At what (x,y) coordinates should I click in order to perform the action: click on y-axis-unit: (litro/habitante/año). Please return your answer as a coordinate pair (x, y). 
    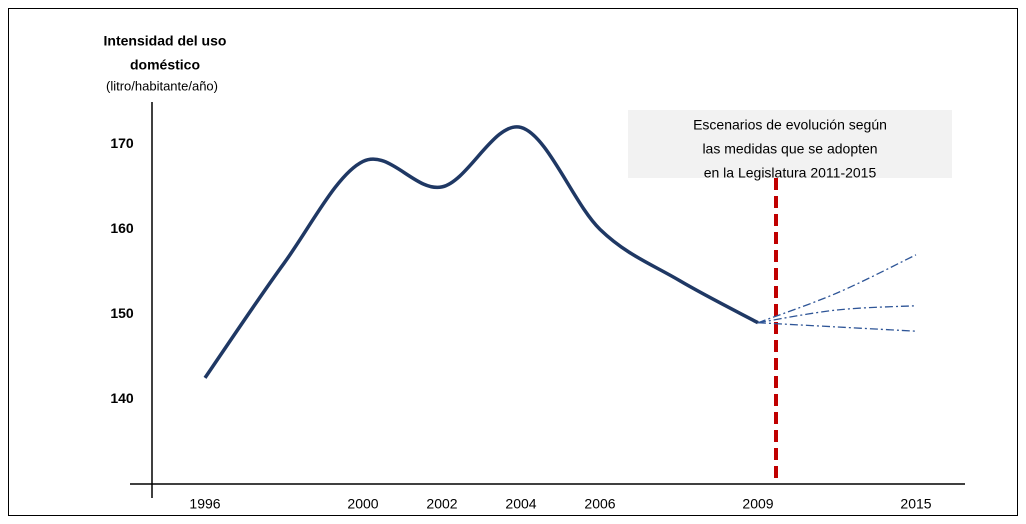
    Looking at the image, I should click on (162, 85).